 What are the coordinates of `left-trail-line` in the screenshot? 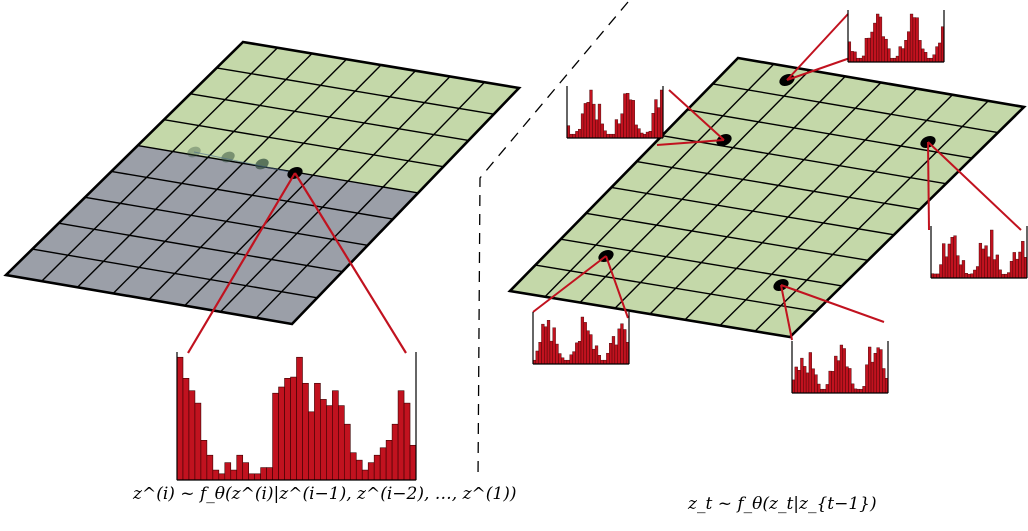 It's located at (242, 162).